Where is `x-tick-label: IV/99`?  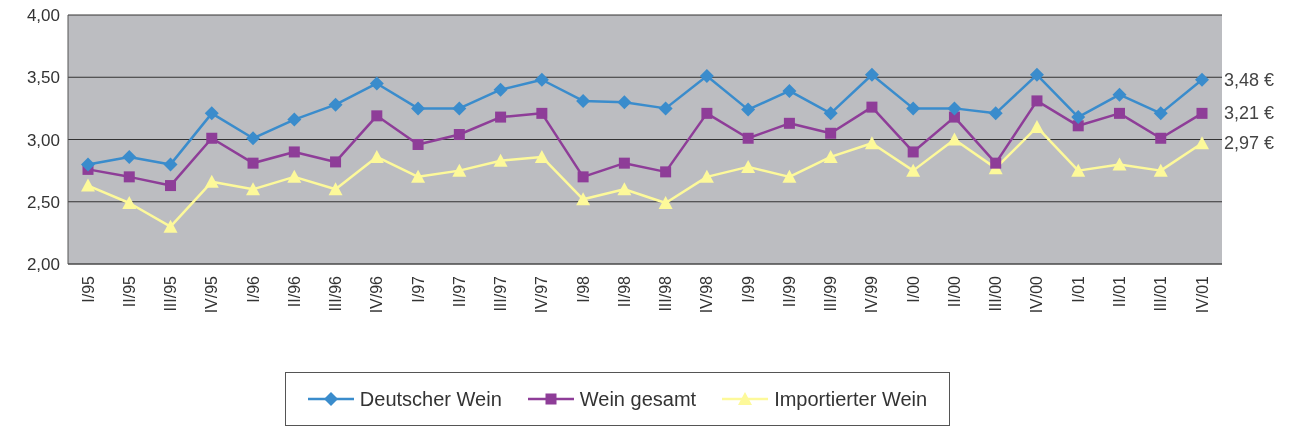 x-tick-label: IV/99 is located at coordinates (872, 294).